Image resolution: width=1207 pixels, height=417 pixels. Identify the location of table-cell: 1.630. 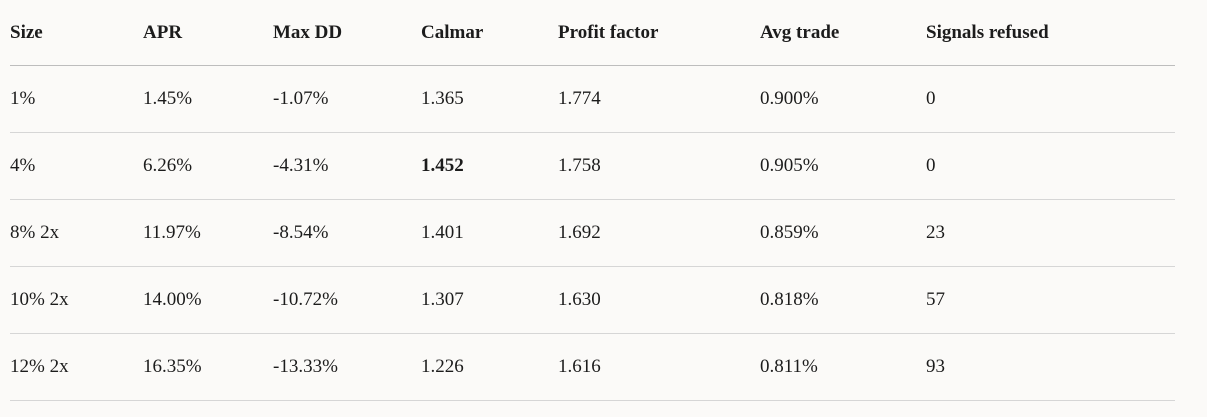
(659, 300).